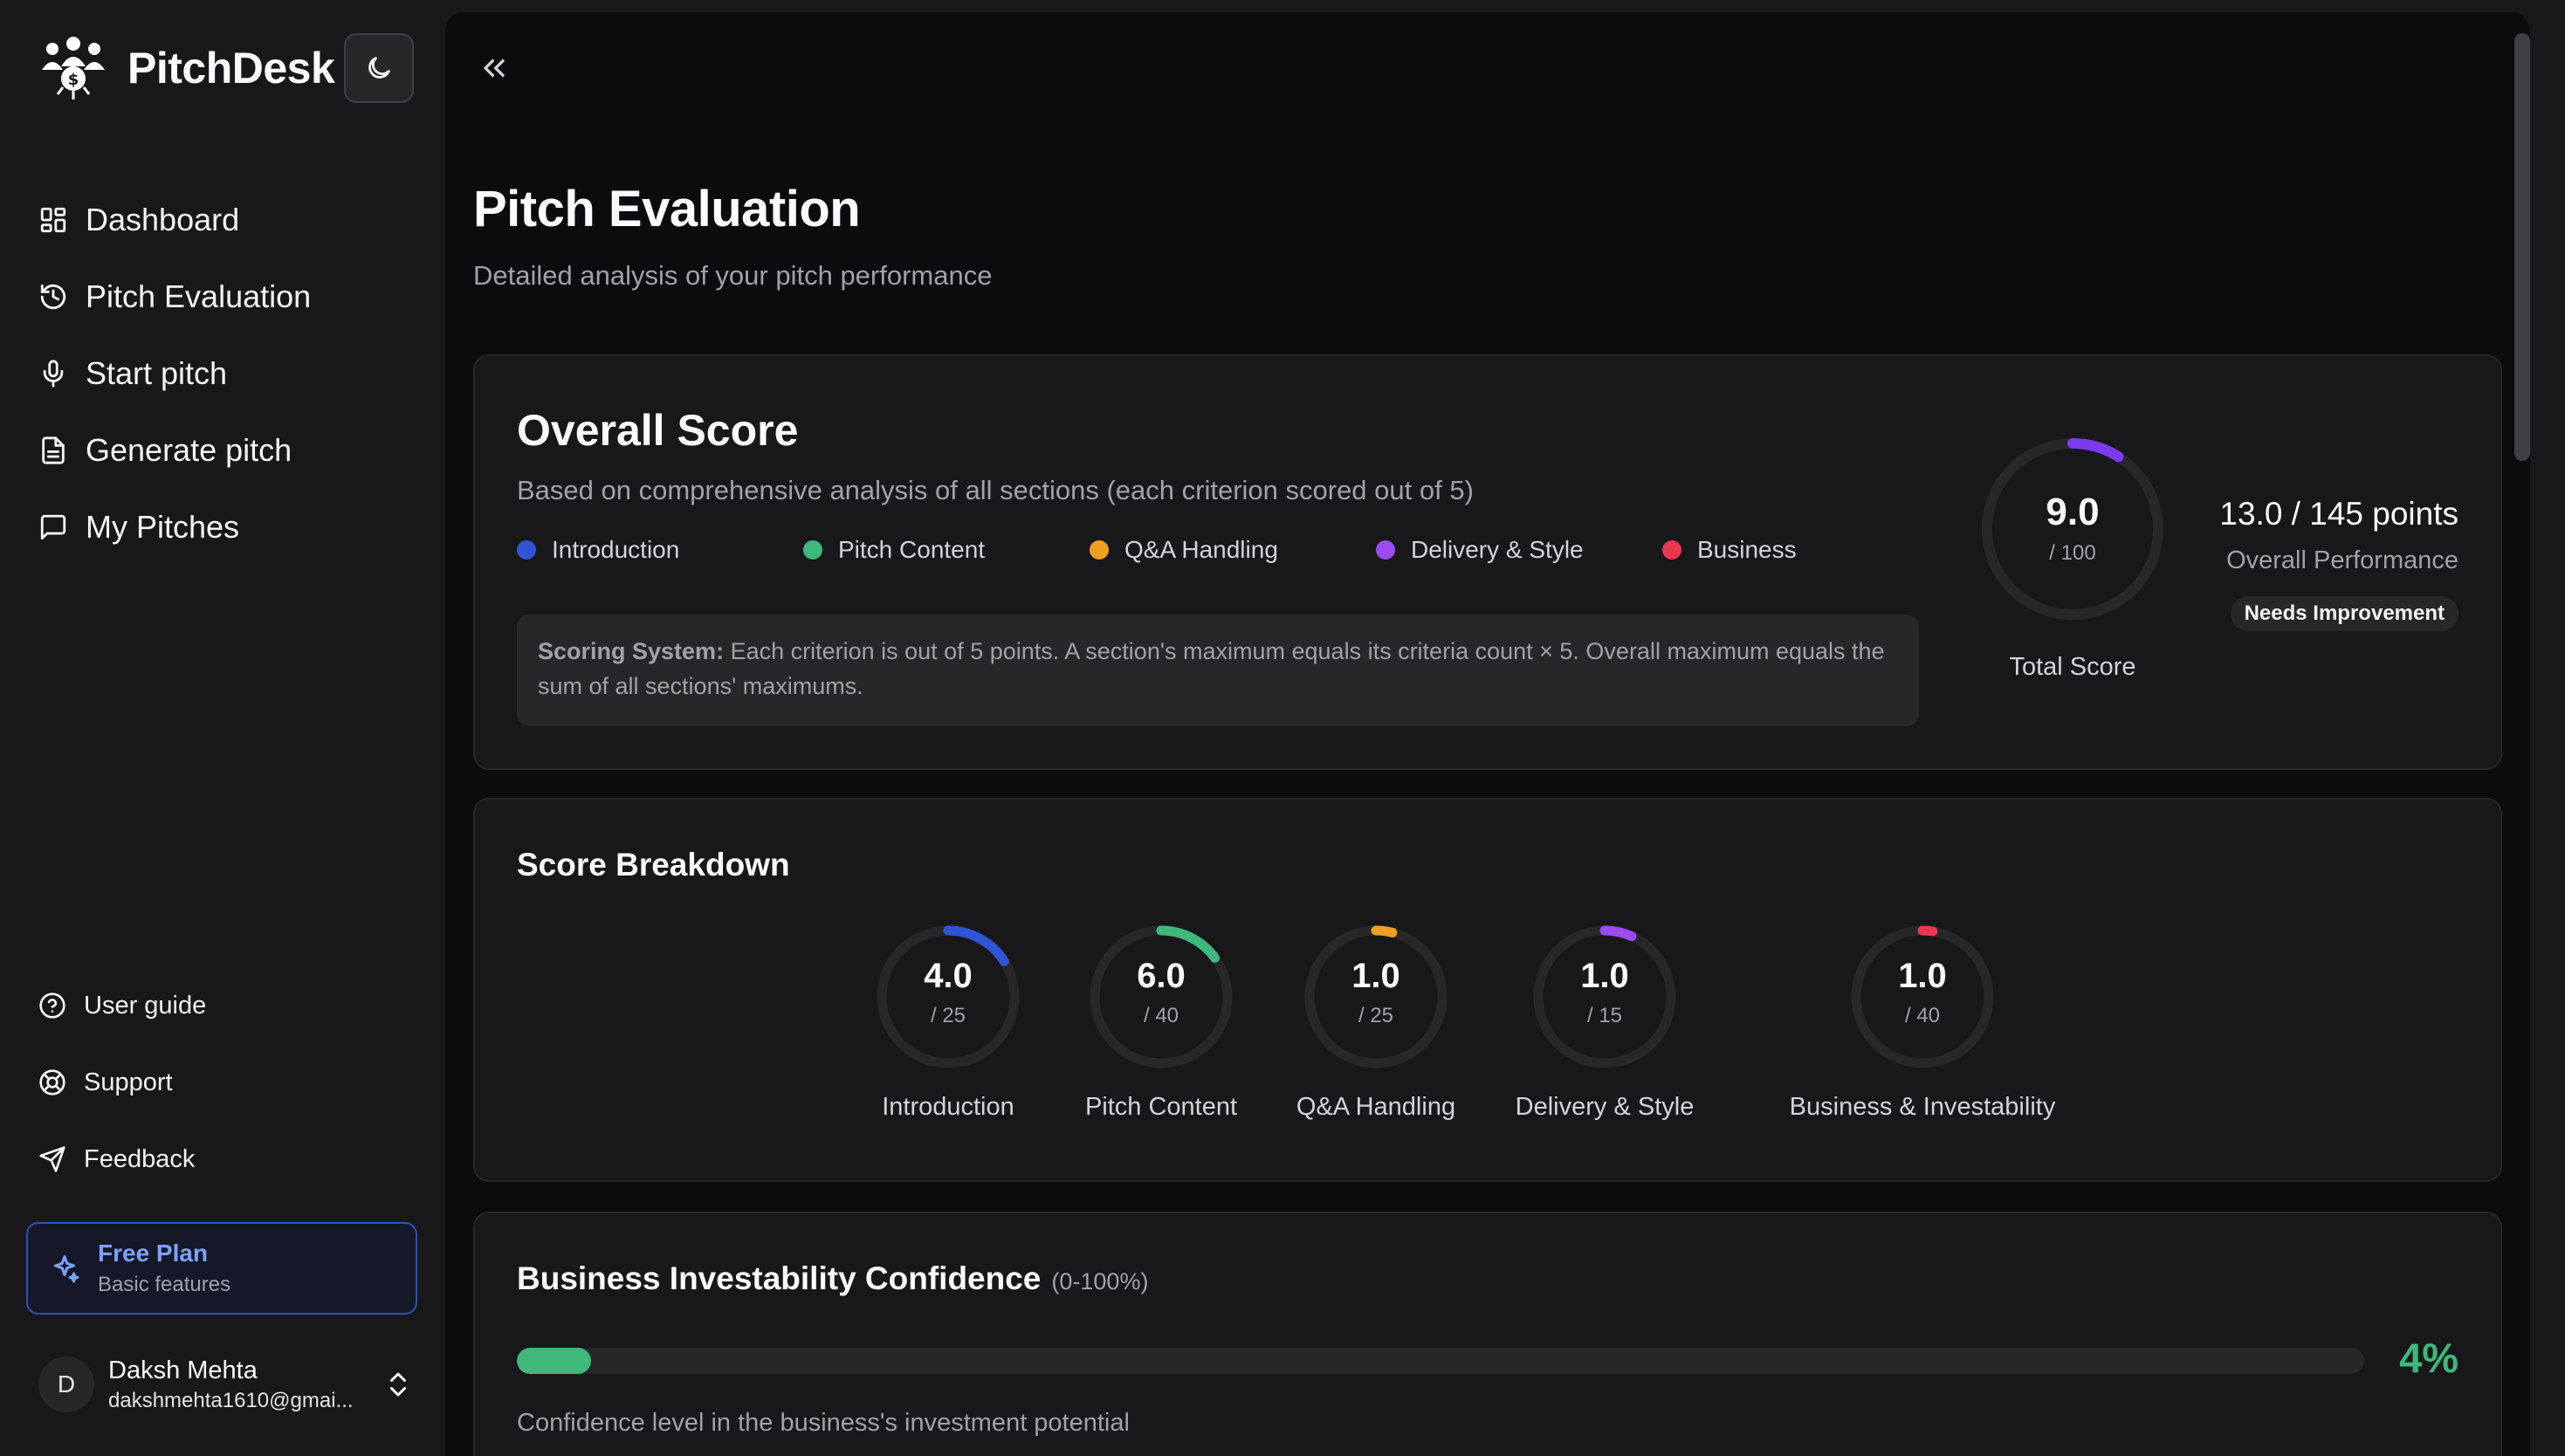 This screenshot has height=1456, width=2565. I want to click on page-title: Pitch Evaluation, so click(667, 209).